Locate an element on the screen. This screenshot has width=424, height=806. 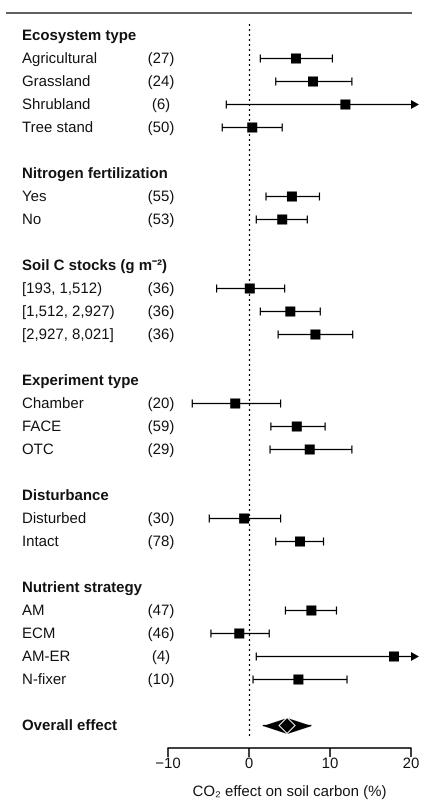
x-axis-title: CO₂ effect on soil carbon (%) is located at coordinates (289, 791).